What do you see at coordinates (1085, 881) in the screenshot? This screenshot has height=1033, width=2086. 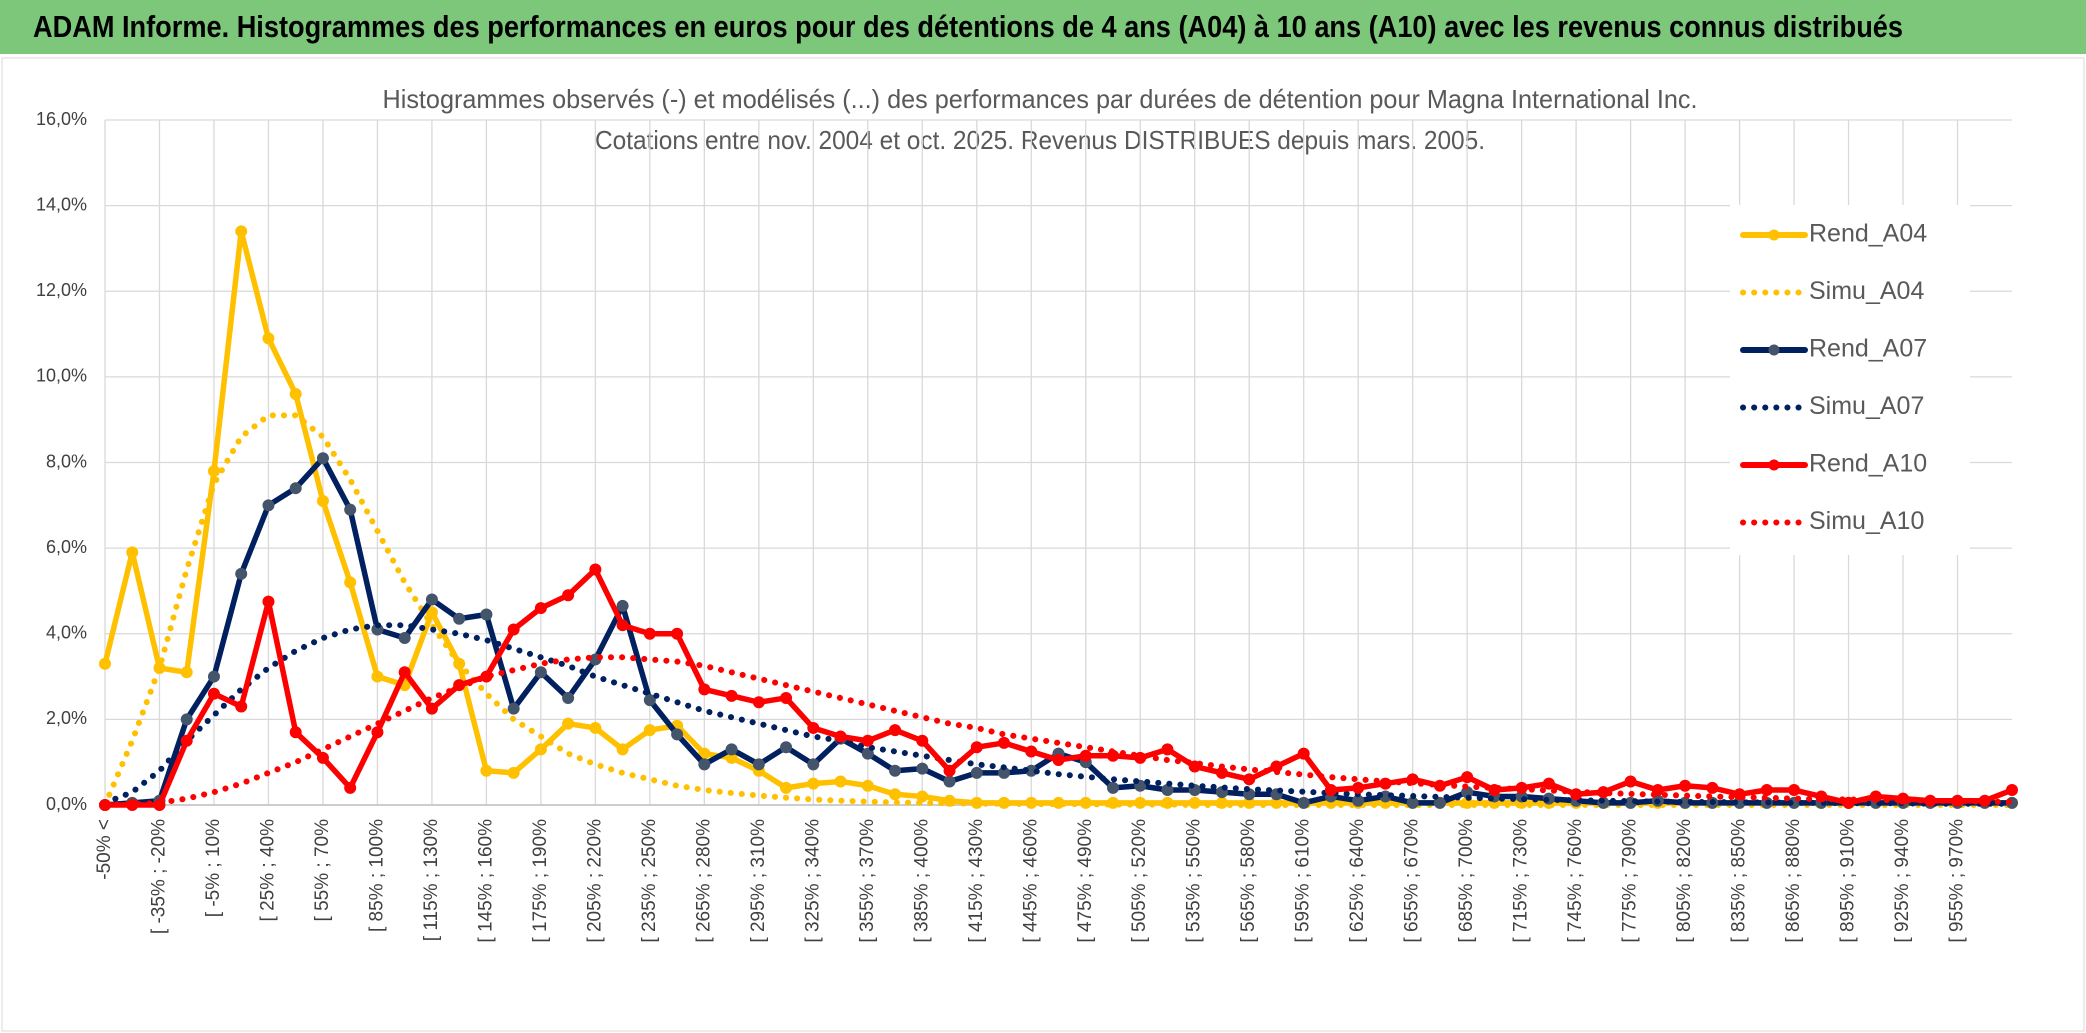 I see `x-tick-label: [ 475% ; 490%` at bounding box center [1085, 881].